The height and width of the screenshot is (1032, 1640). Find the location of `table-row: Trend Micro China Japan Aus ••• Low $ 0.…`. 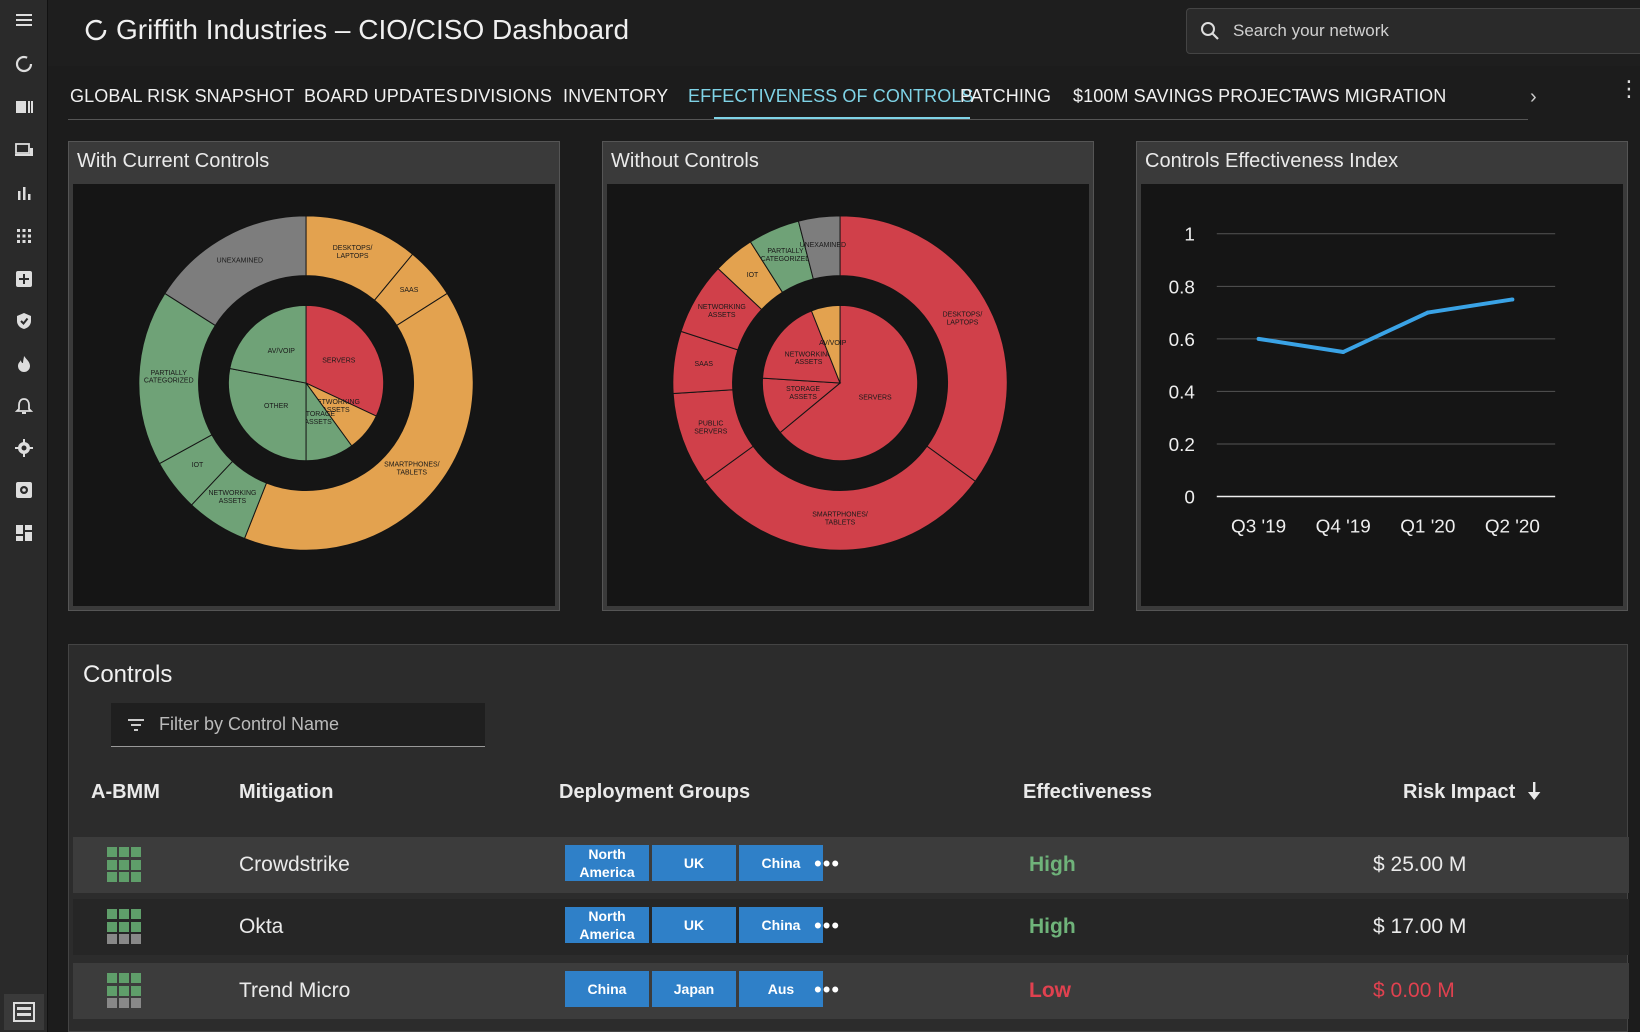

table-row: Trend Micro China Japan Aus ••• Low $ 0.… is located at coordinates (851, 991).